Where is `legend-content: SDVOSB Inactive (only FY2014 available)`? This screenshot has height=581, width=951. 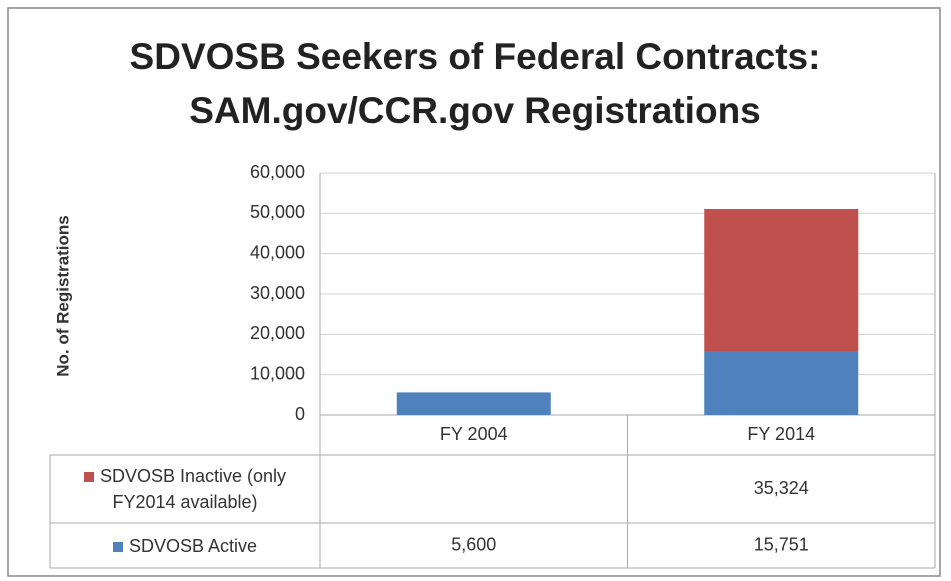 legend-content: SDVOSB Inactive (only FY2014 available) is located at coordinates (185, 489).